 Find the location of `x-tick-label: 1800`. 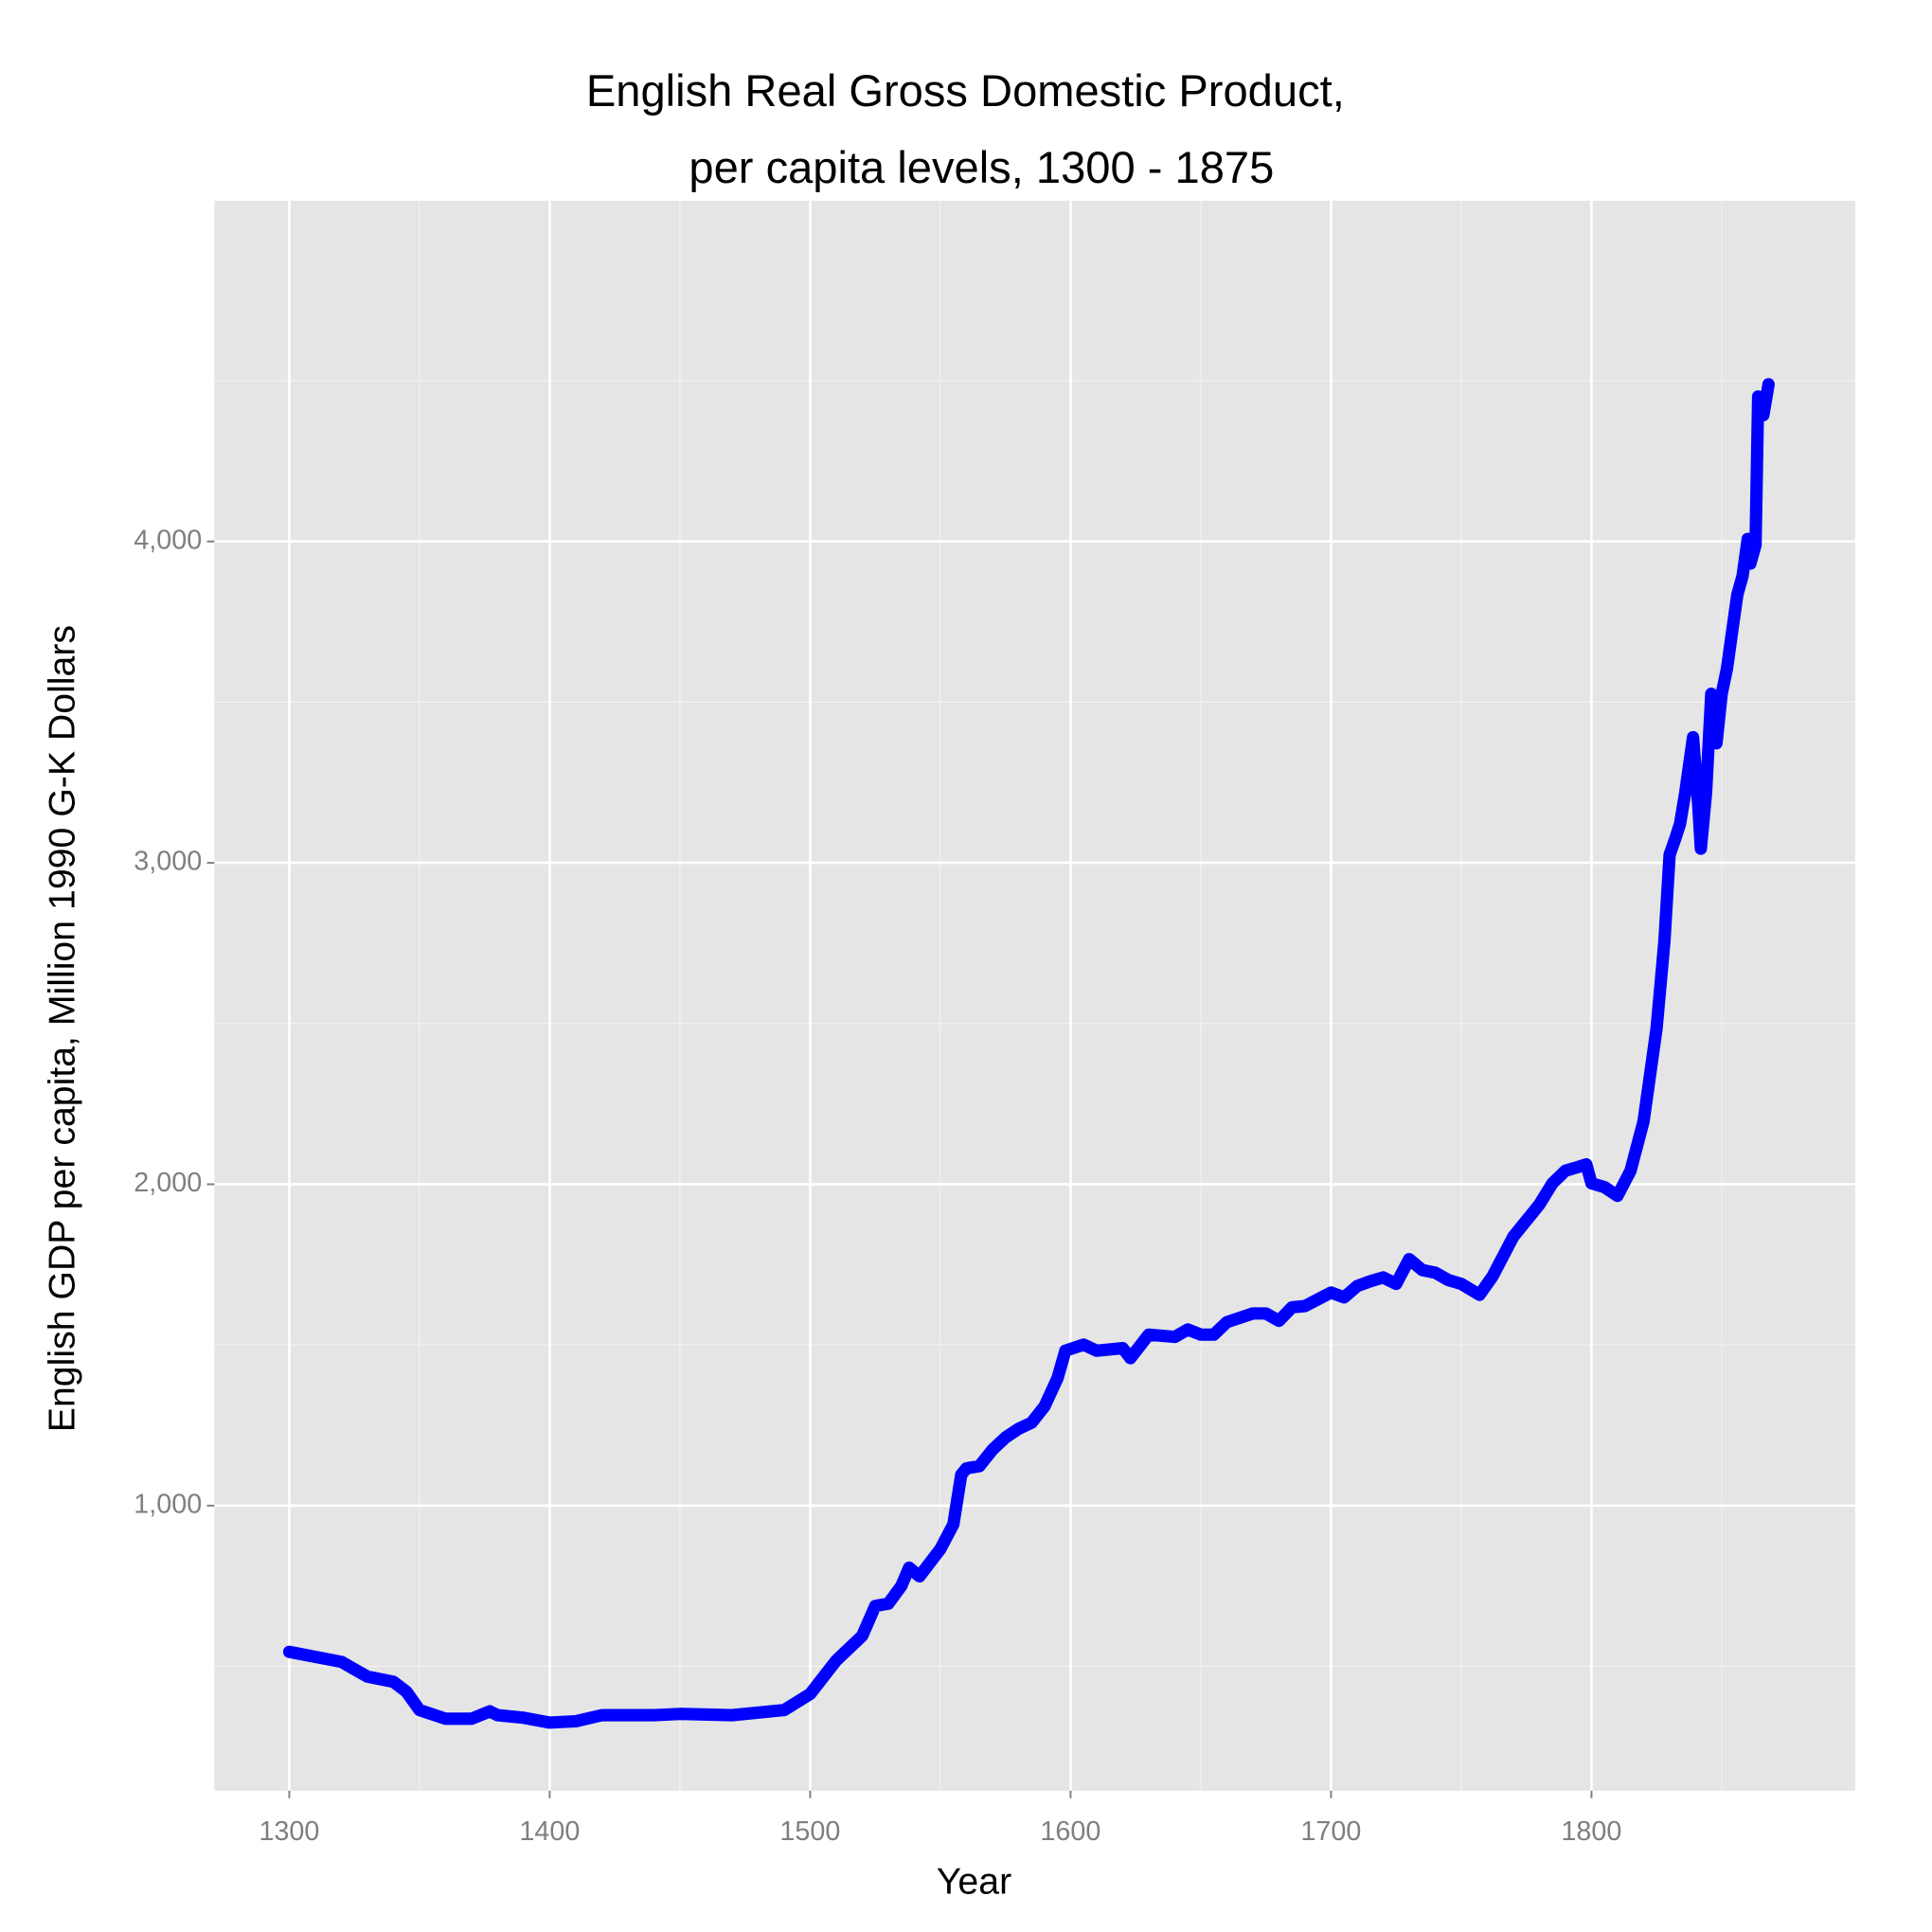

x-tick-label: 1800 is located at coordinates (1591, 1831).